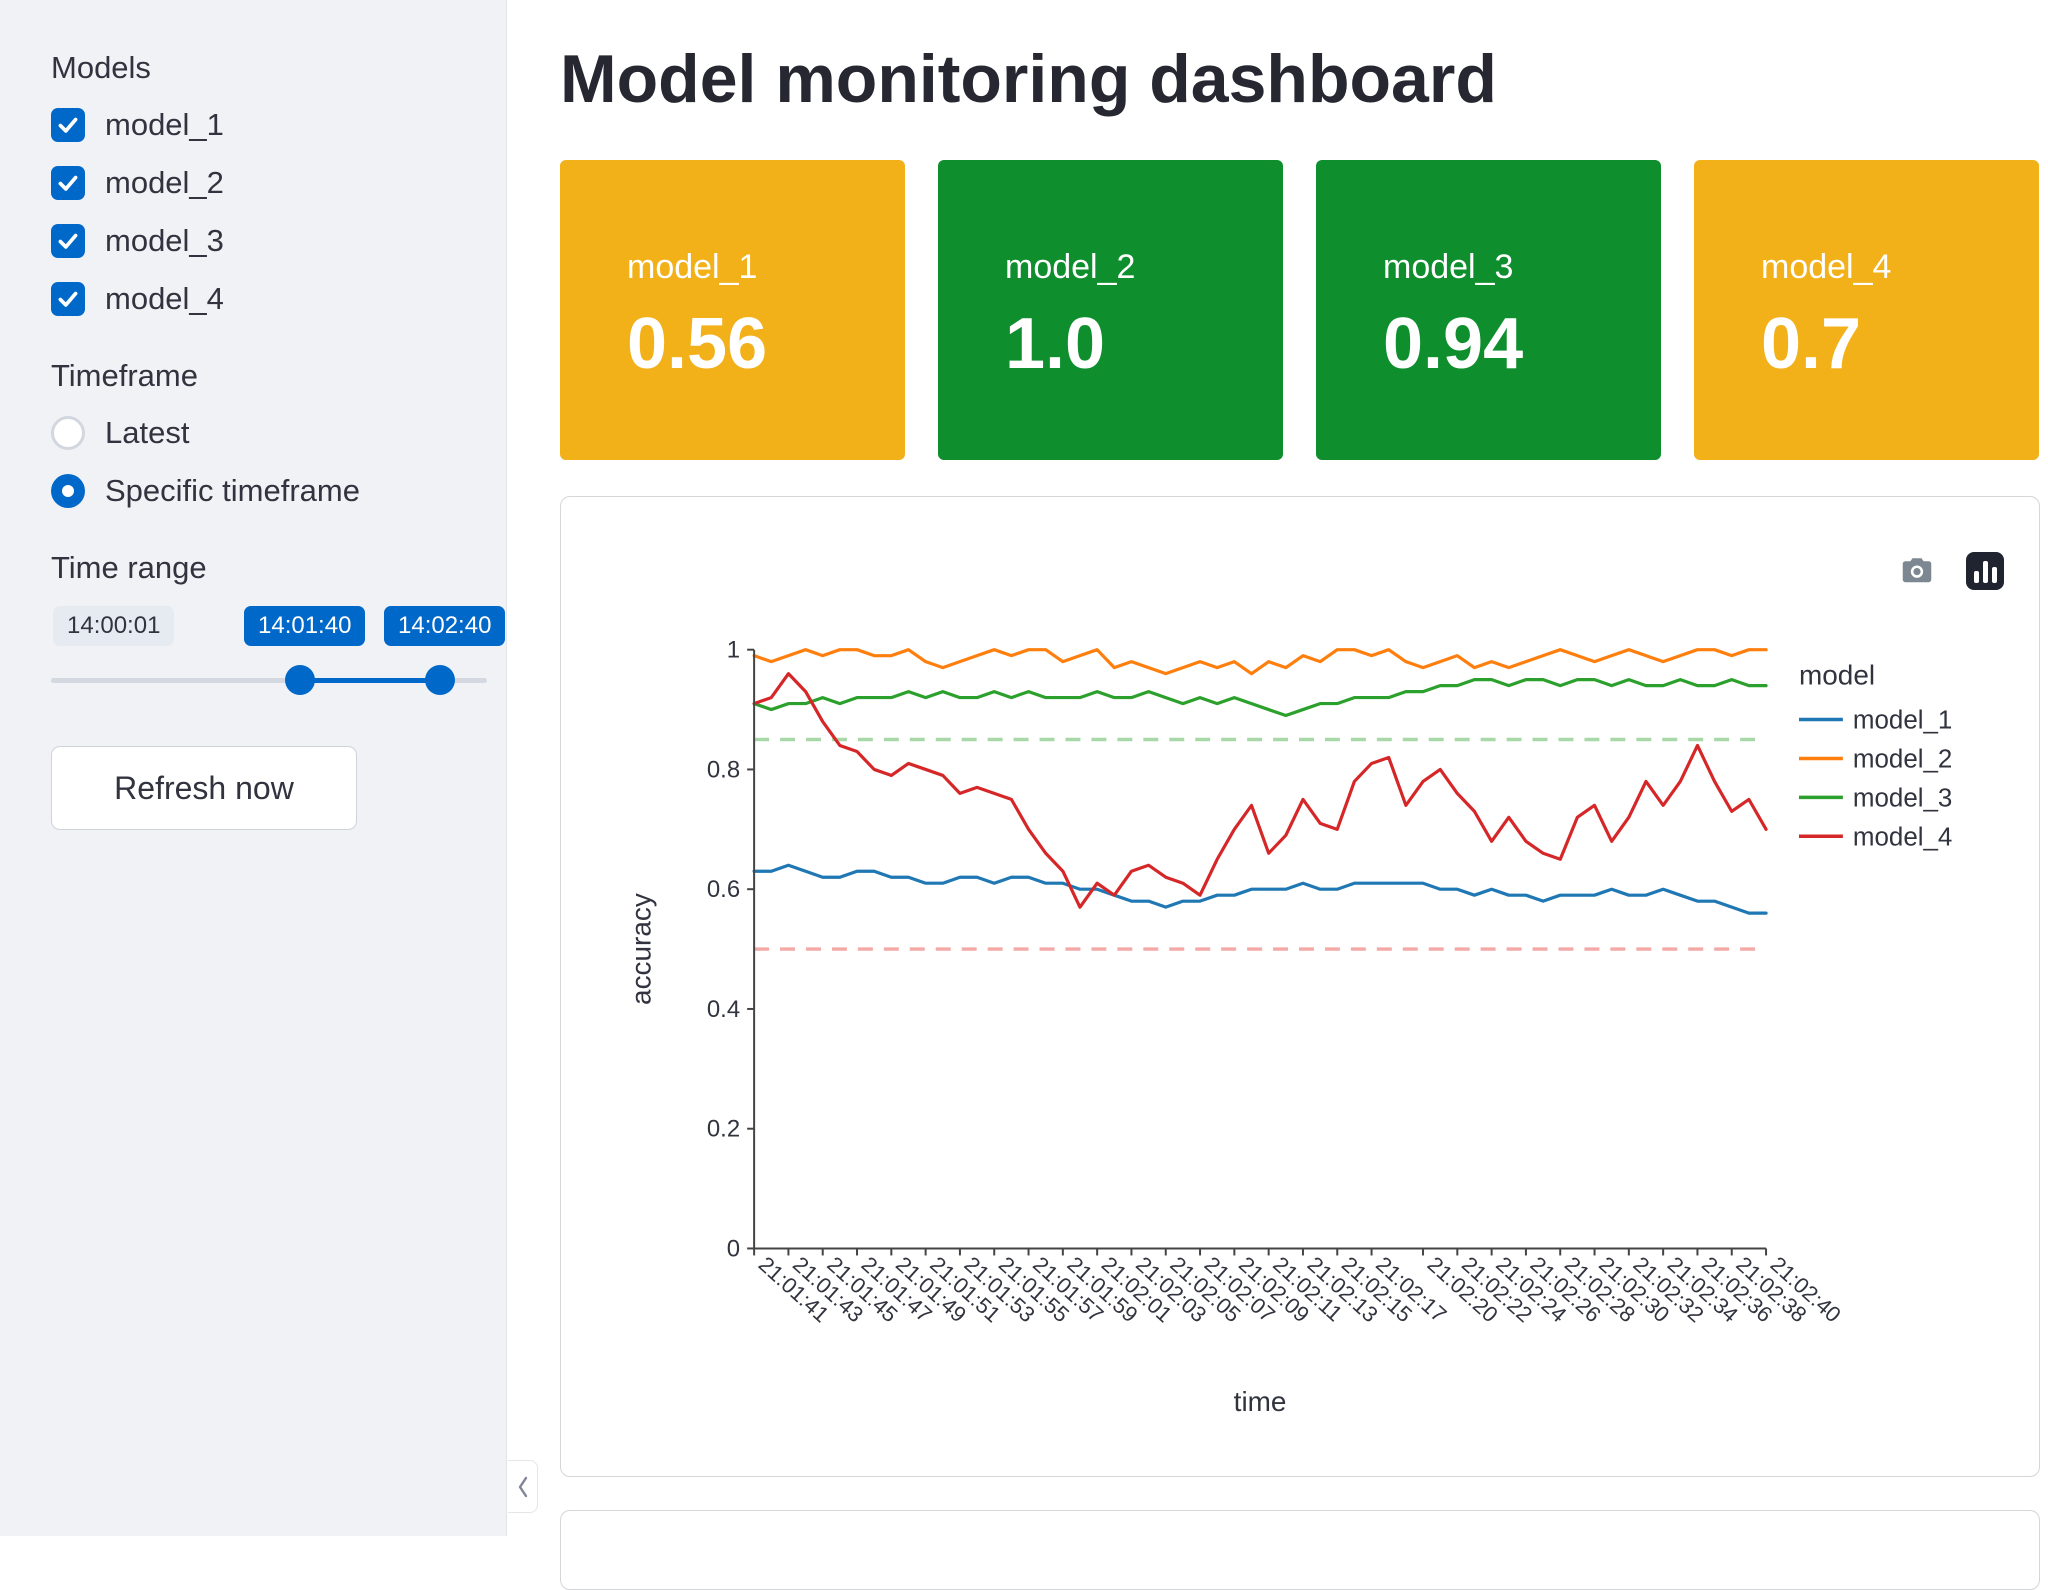  Describe the element at coordinates (114, 626) in the screenshot. I see `slider-min-label: 14:00:01` at that location.